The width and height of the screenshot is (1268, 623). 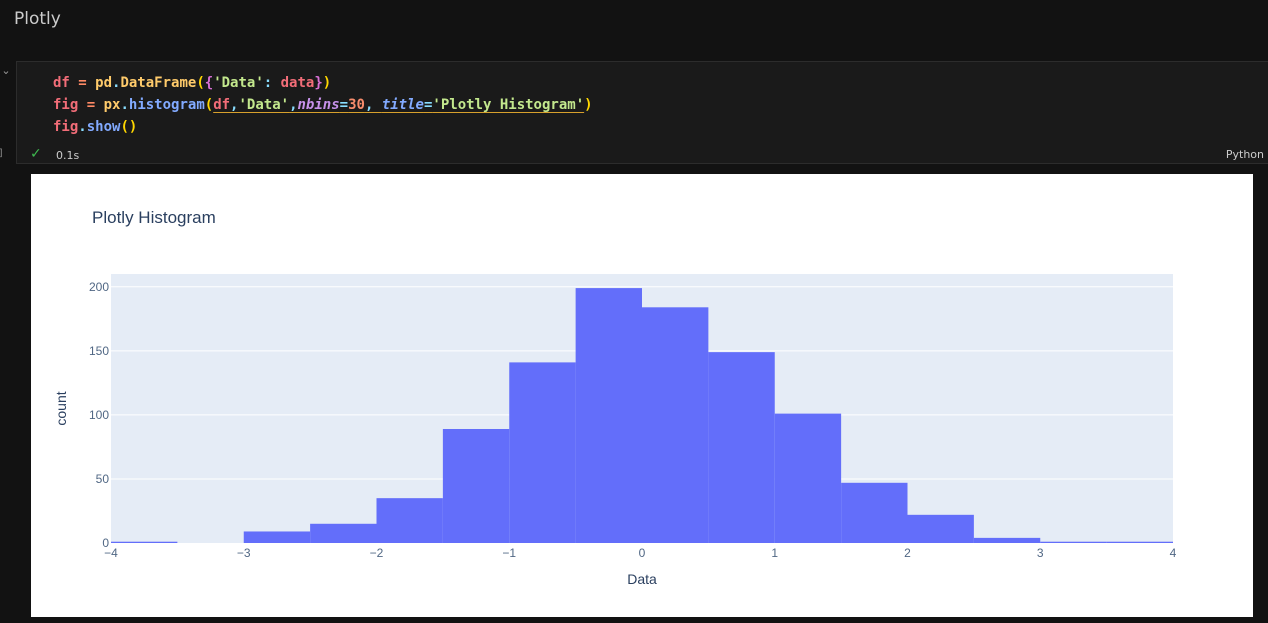 What do you see at coordinates (68, 155) in the screenshot?
I see `execution-time: 0.1s` at bounding box center [68, 155].